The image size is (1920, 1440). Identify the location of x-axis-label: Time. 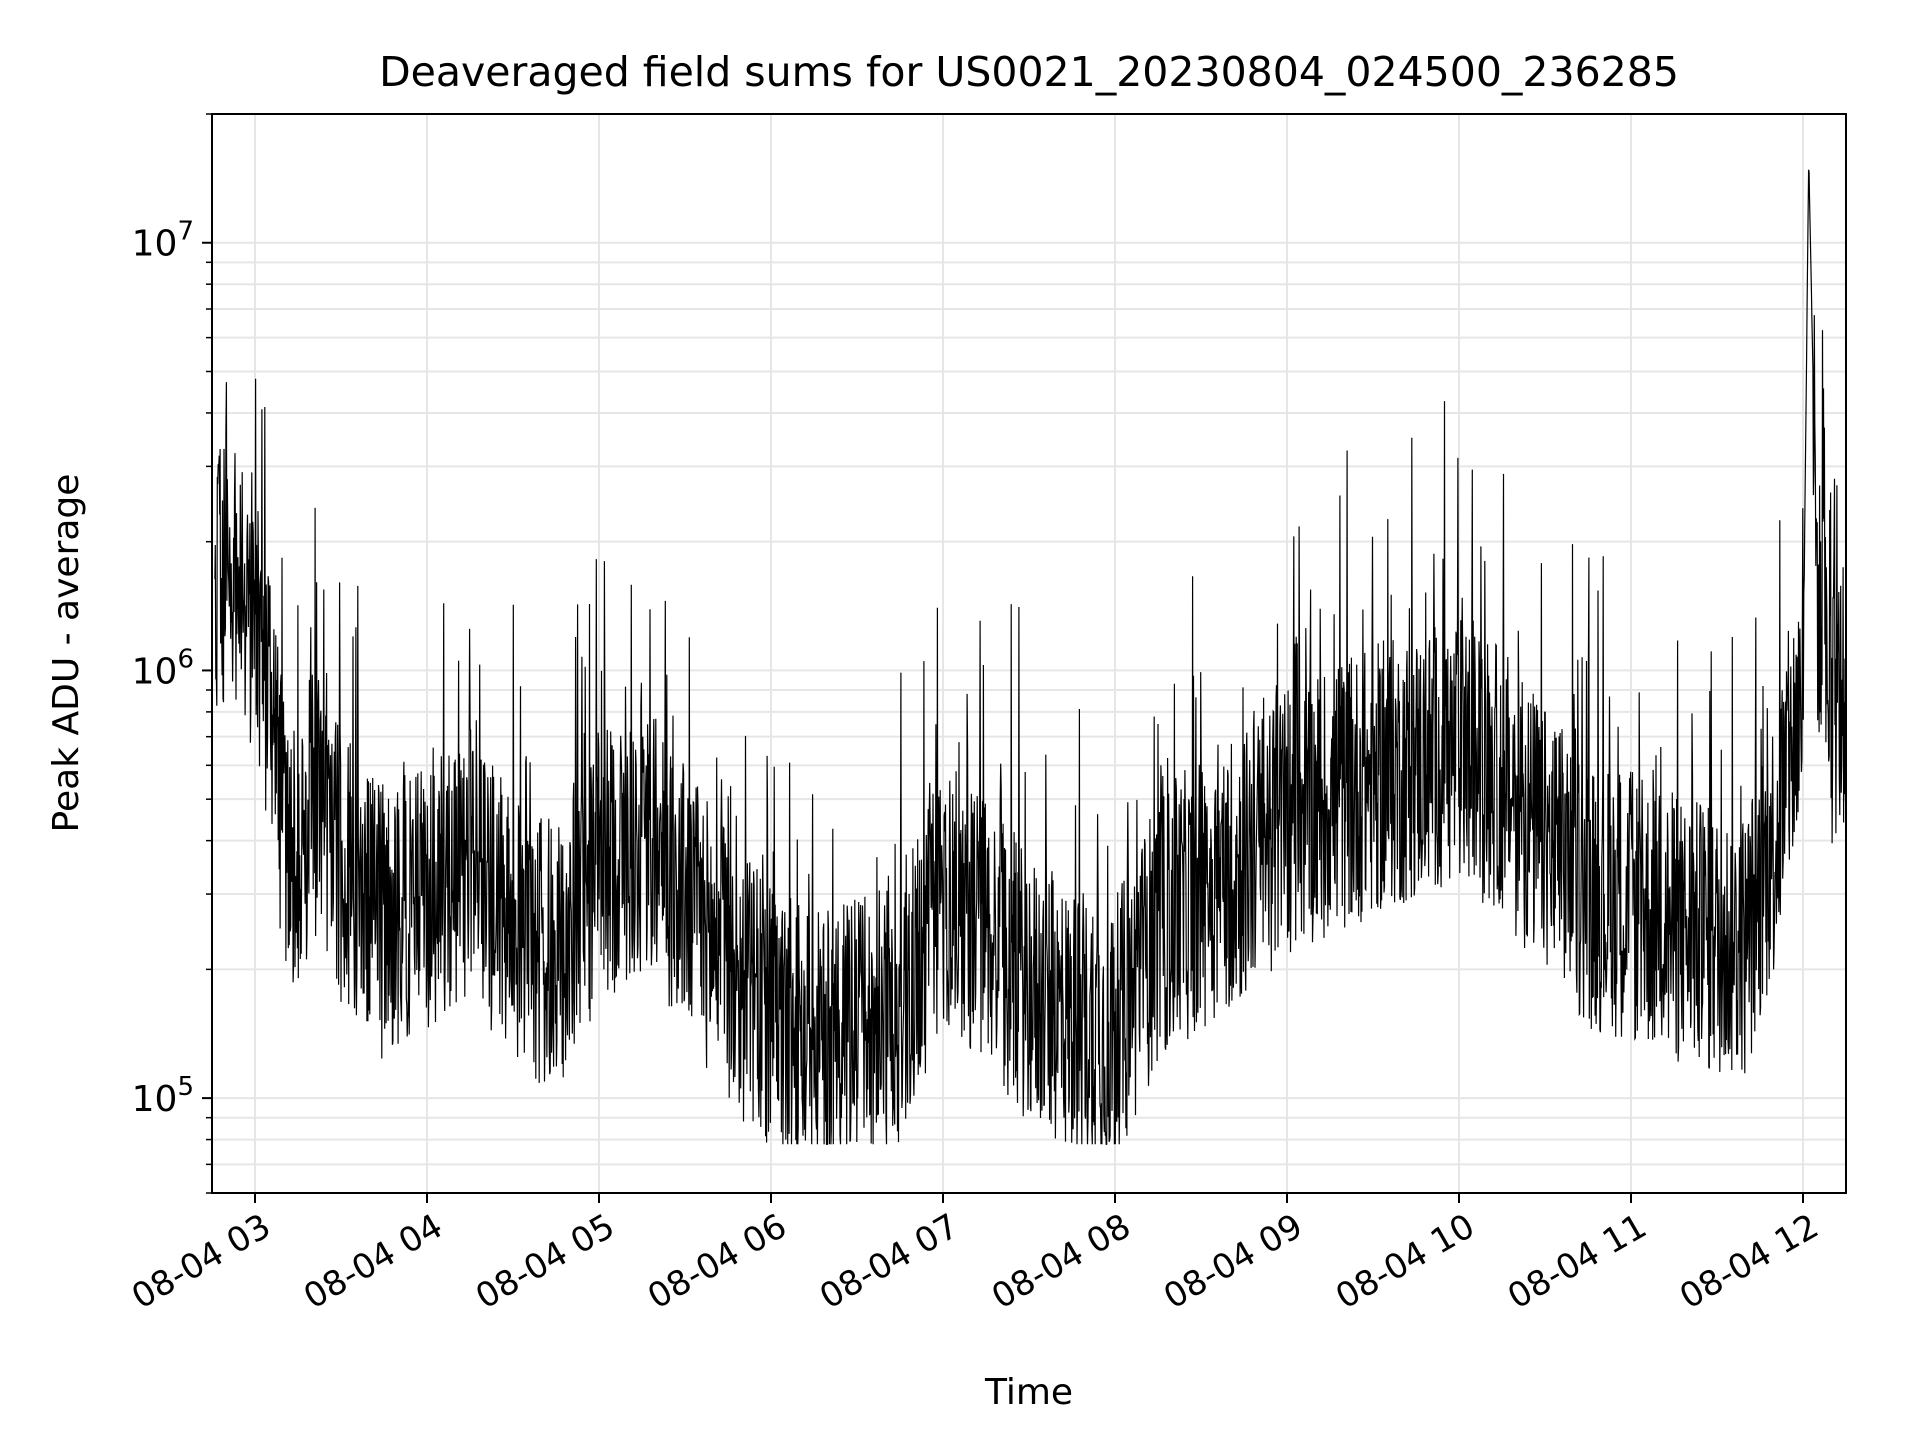
(1028, 1392).